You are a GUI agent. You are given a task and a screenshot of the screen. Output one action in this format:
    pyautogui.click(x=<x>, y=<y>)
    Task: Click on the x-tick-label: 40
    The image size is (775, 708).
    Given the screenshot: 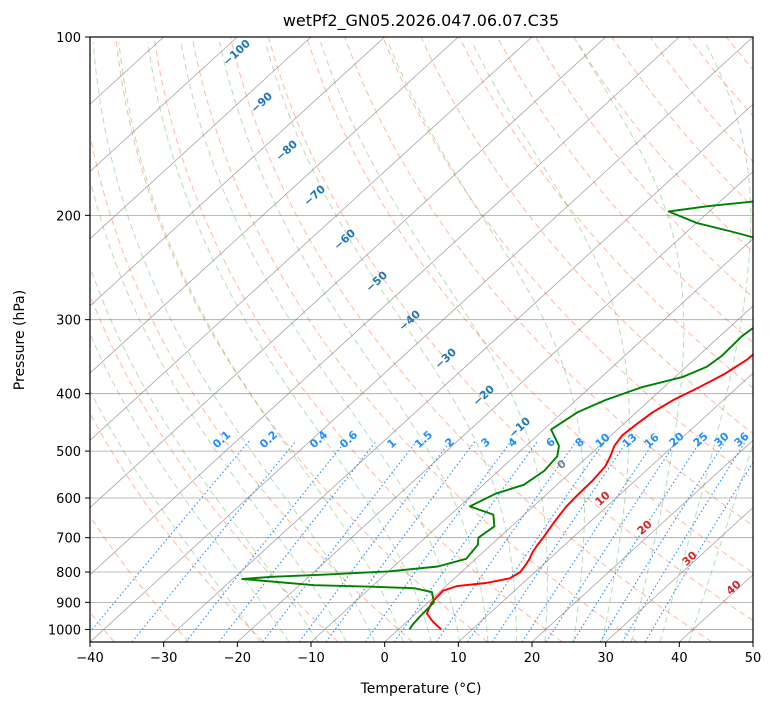 What is the action you would take?
    pyautogui.click(x=679, y=658)
    